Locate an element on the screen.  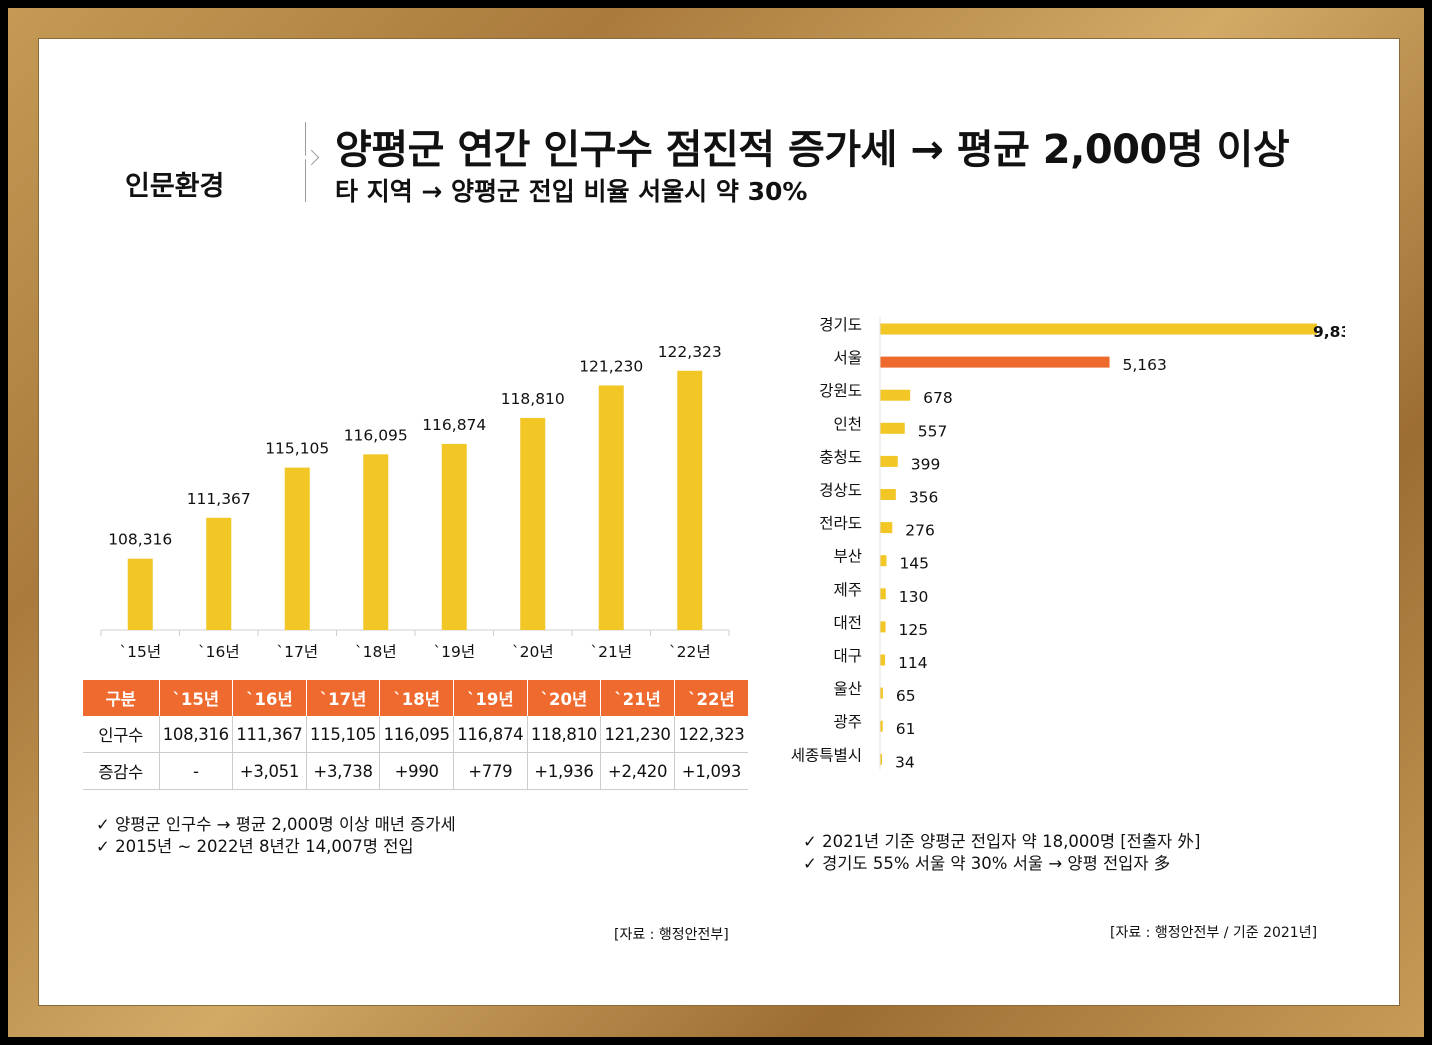
table-cell: +779 is located at coordinates (490, 771).